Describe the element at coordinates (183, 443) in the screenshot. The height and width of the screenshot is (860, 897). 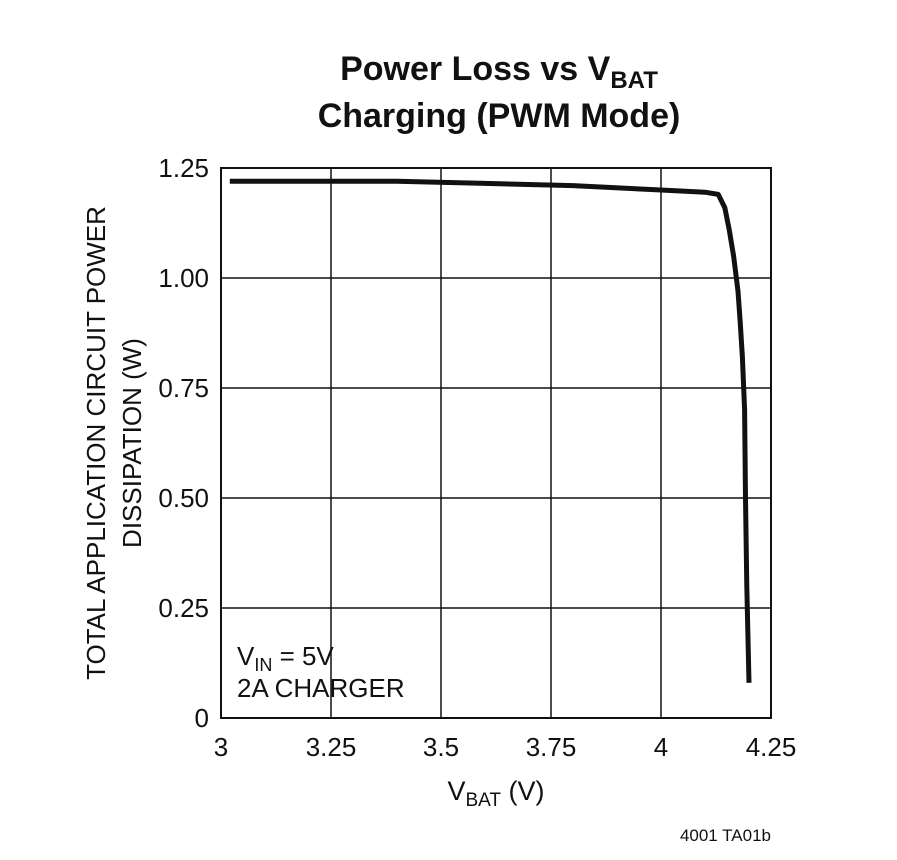
I see `y-tick-labels: 0 0.25 0.50 0.75 1.00 1.25` at that location.